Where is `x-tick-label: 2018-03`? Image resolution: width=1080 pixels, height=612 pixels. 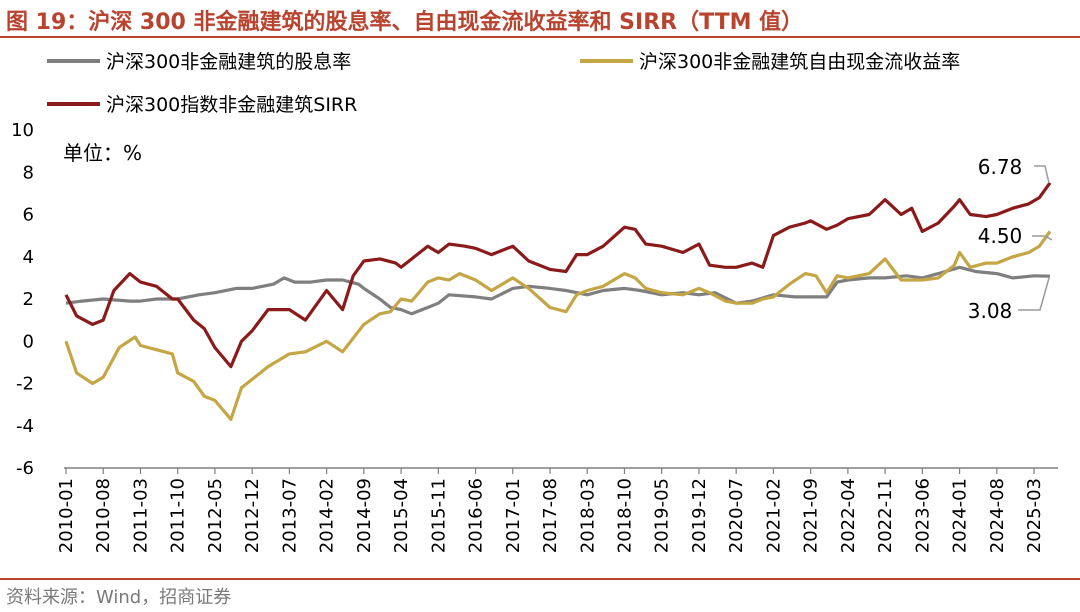
x-tick-label: 2018-03 is located at coordinates (587, 515).